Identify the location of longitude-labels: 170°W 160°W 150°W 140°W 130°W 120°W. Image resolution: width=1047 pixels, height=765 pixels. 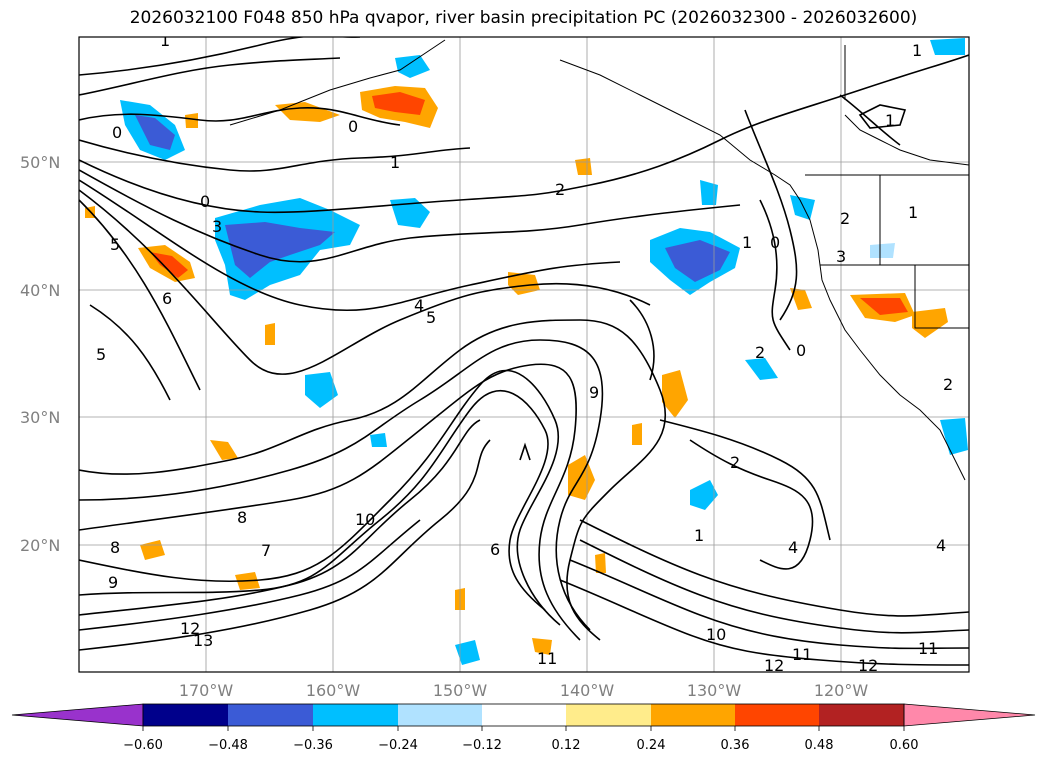
(524, 690).